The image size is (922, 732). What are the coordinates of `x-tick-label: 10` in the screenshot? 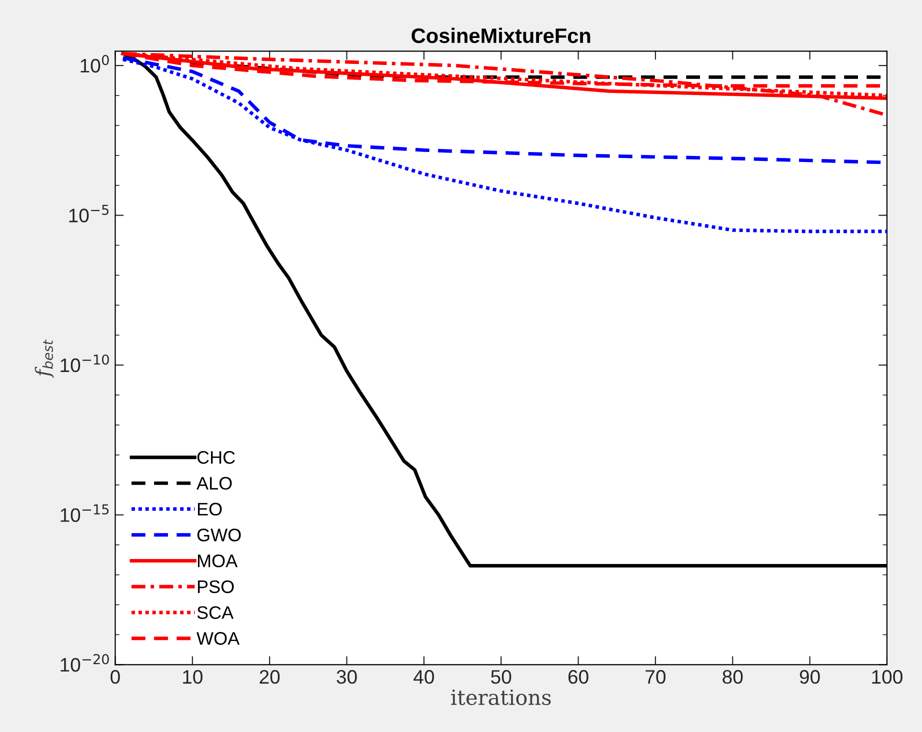 It's located at (192, 677).